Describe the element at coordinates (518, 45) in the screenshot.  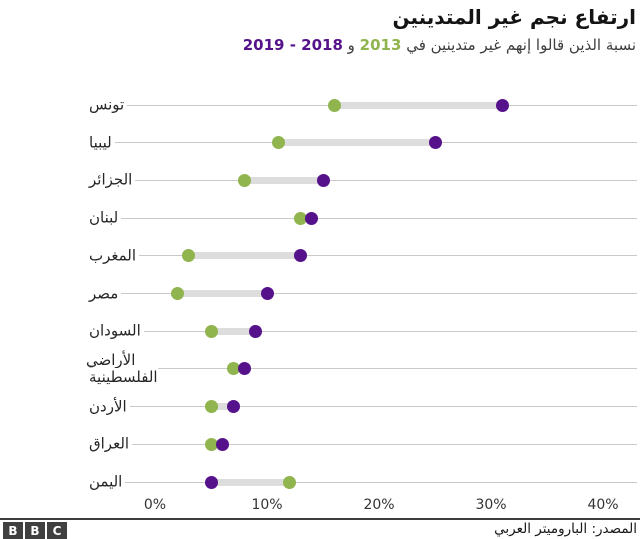
I see `subtitle-text: نسبة الذين قالوا إنهم غير متدينين في` at that location.